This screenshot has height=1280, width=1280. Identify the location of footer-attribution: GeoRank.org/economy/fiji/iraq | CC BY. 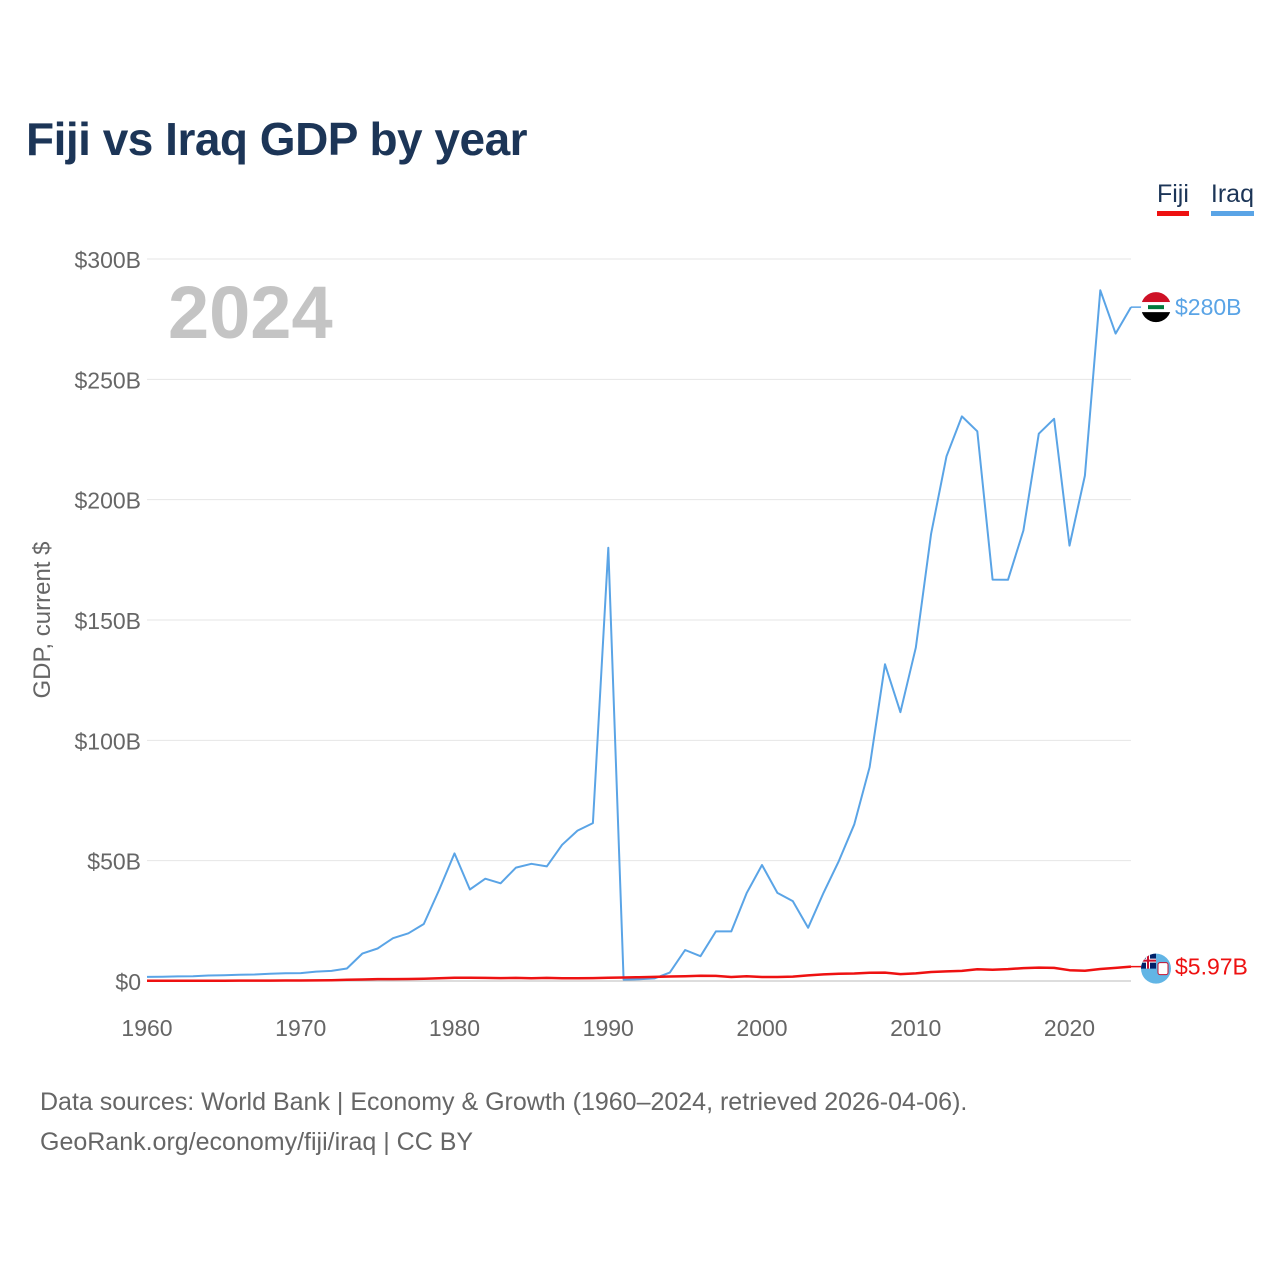
(257, 1142).